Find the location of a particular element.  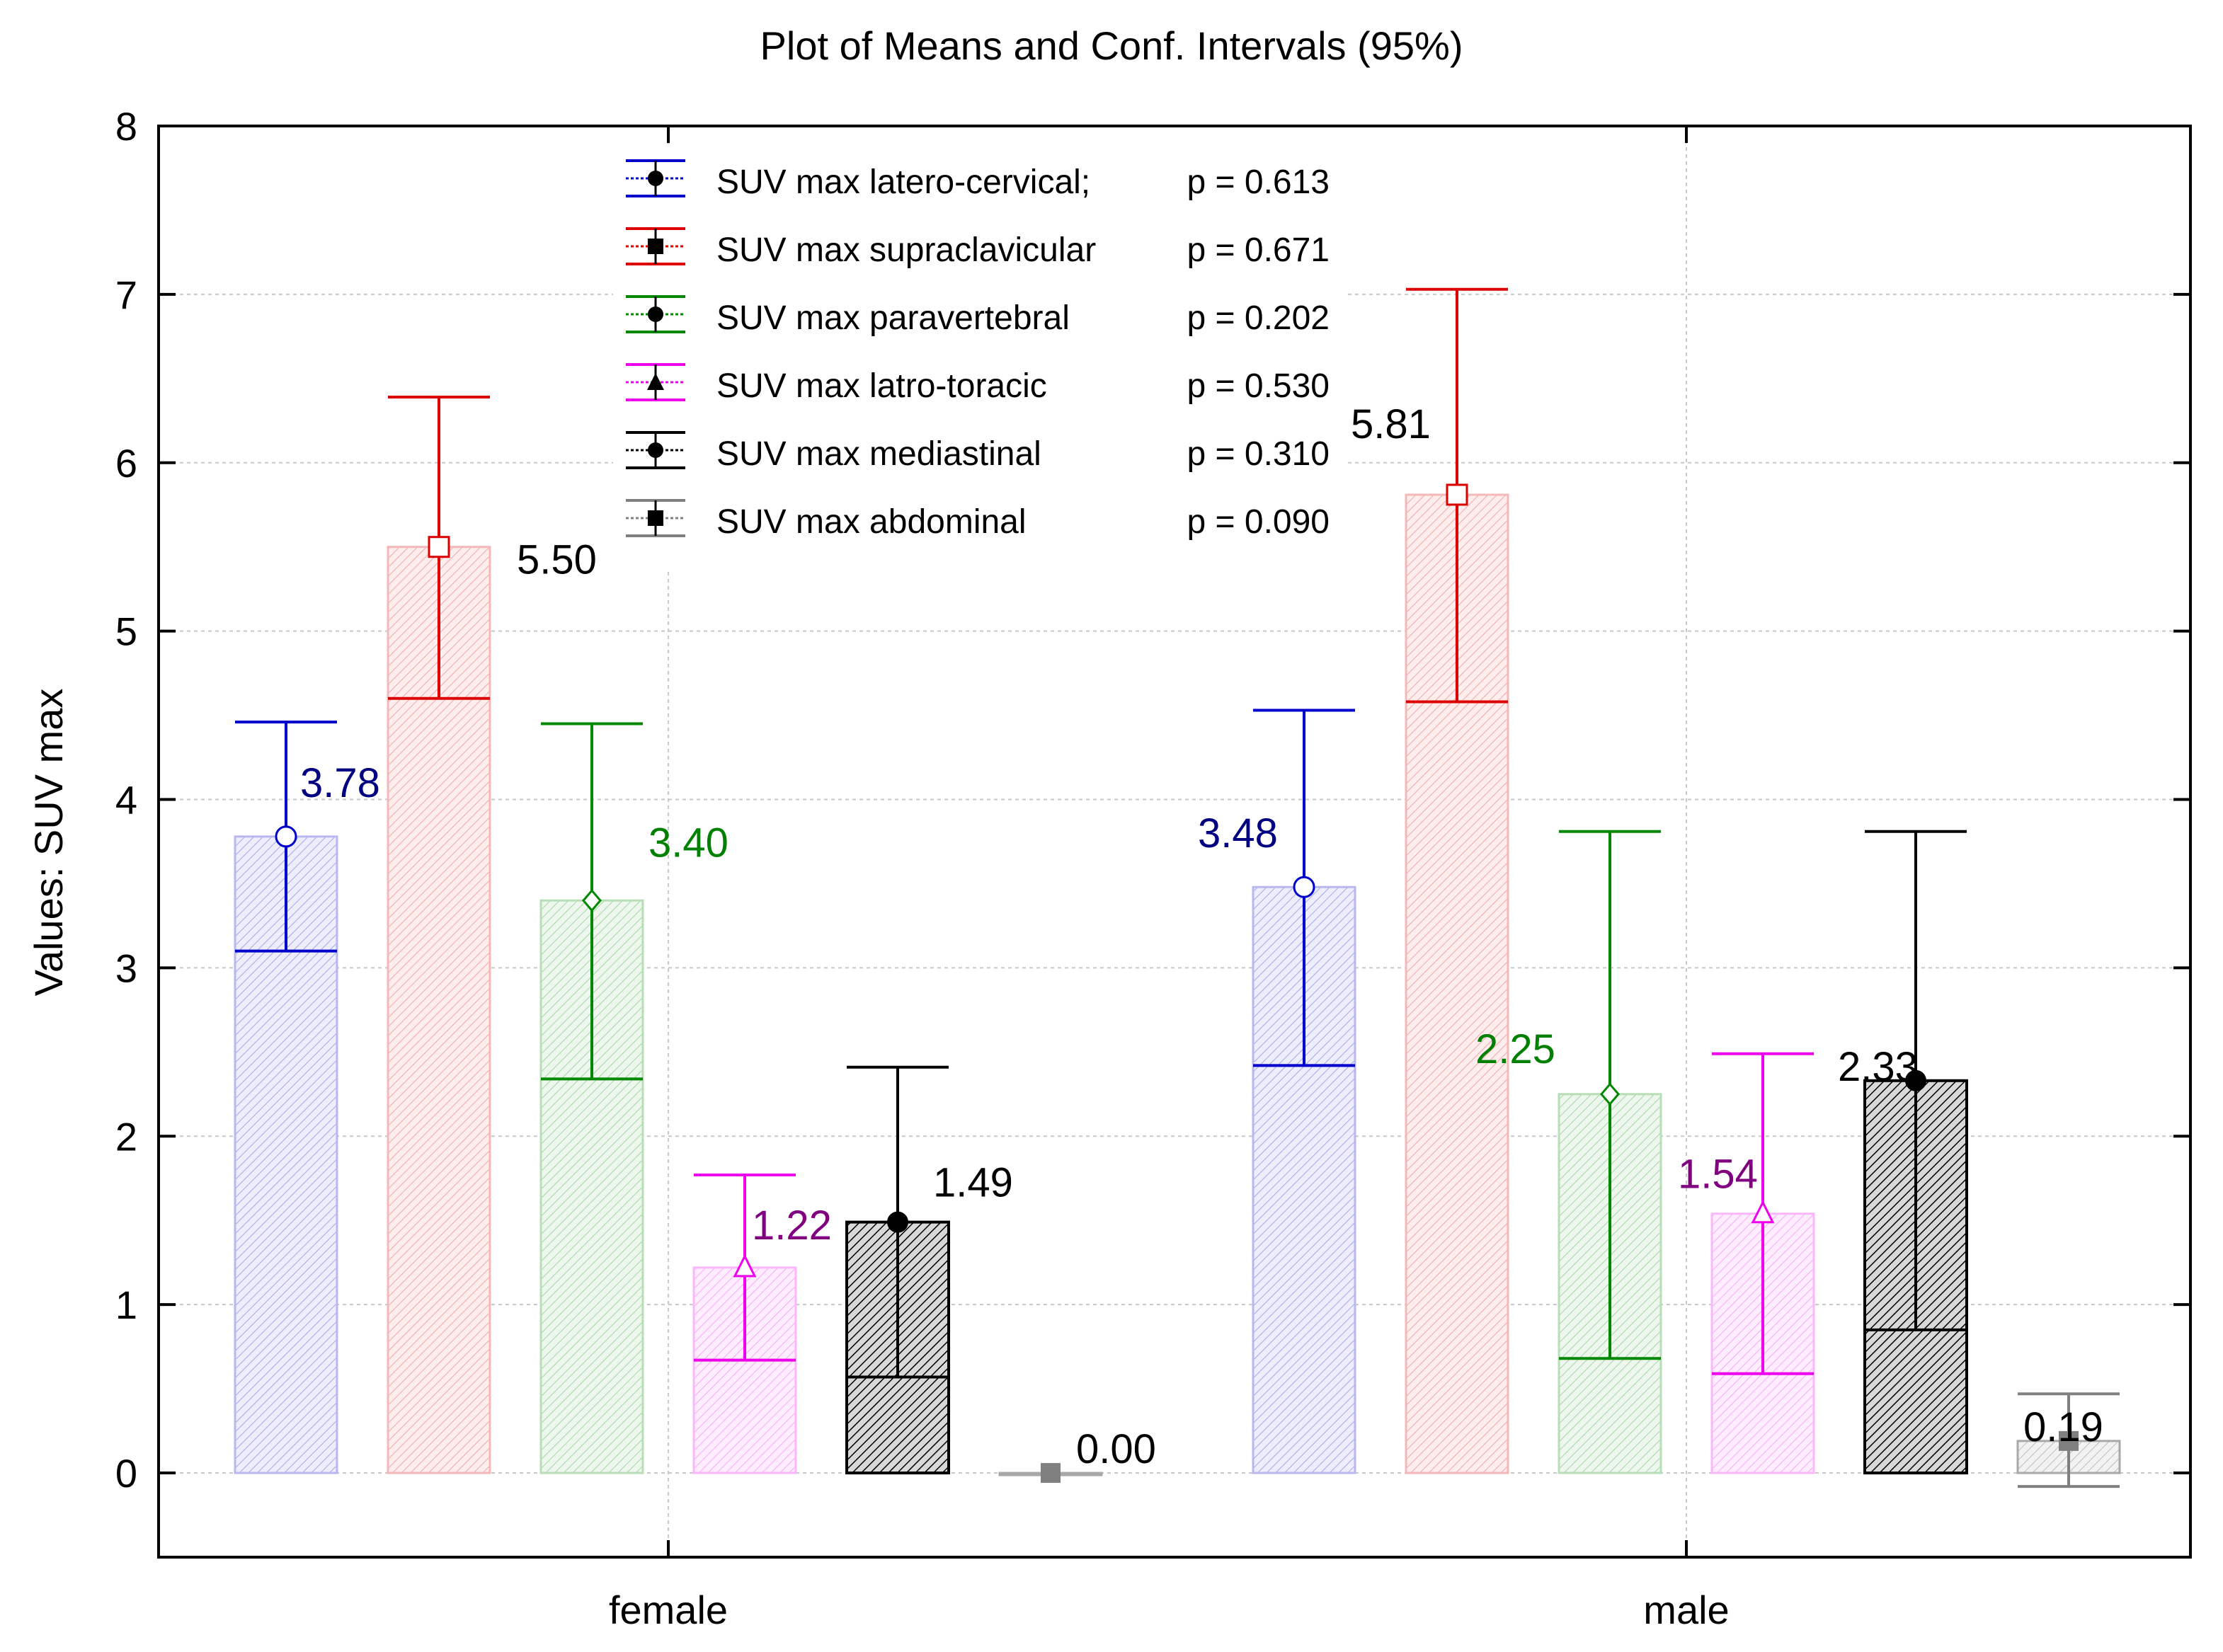

data-label: 1.54 is located at coordinates (1718, 1175).